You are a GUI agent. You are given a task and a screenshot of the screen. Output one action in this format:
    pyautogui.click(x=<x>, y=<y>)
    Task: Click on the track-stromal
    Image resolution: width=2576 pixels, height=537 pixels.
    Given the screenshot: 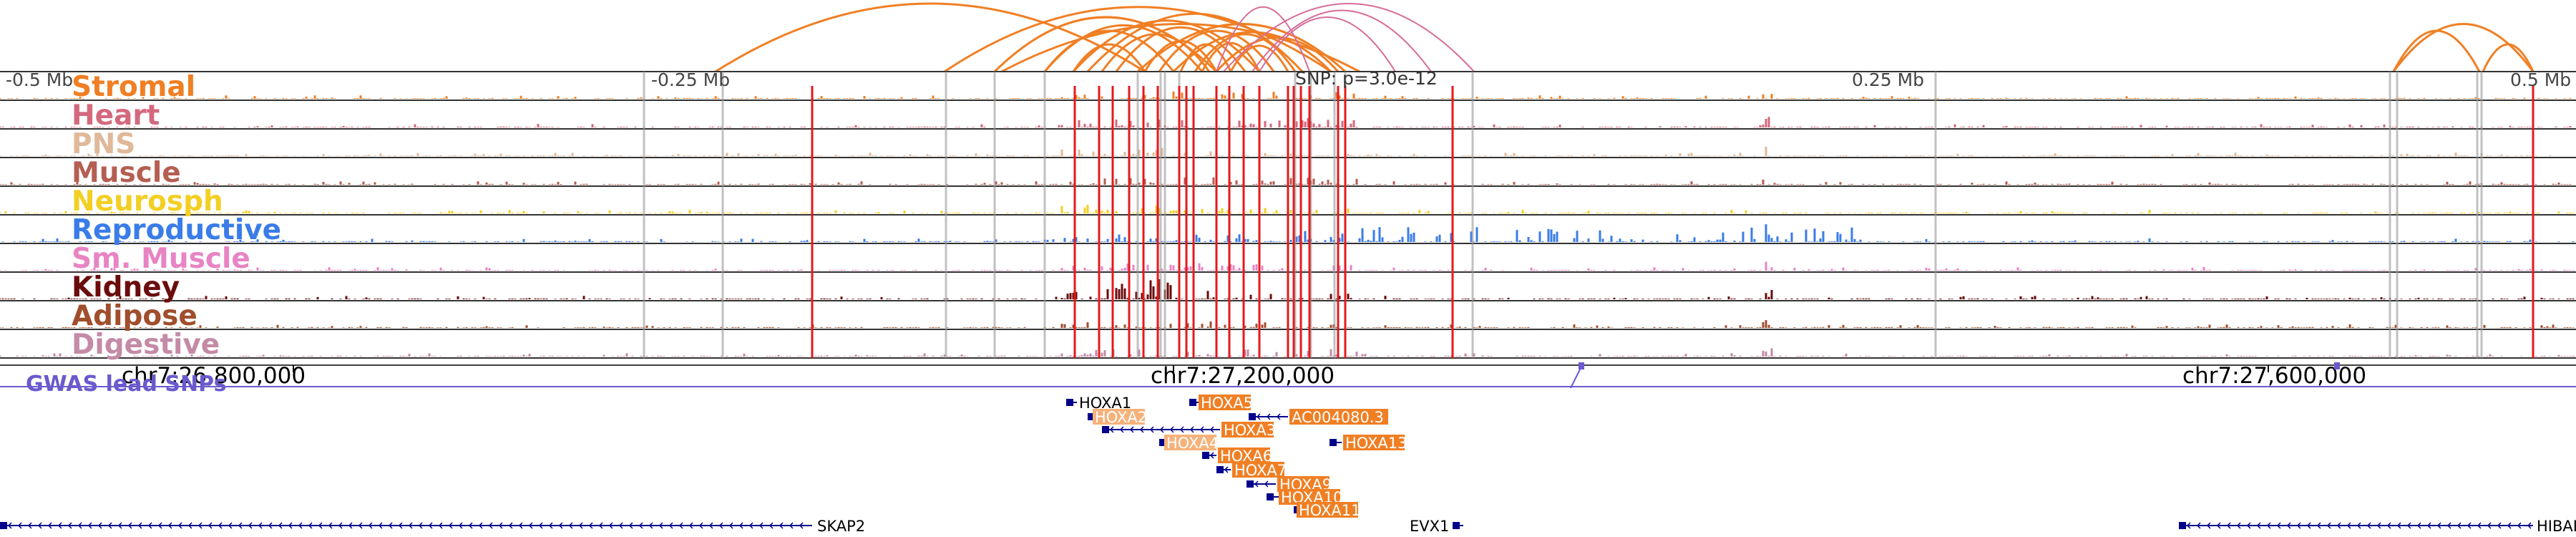 What is the action you would take?
    pyautogui.click(x=1288, y=85)
    